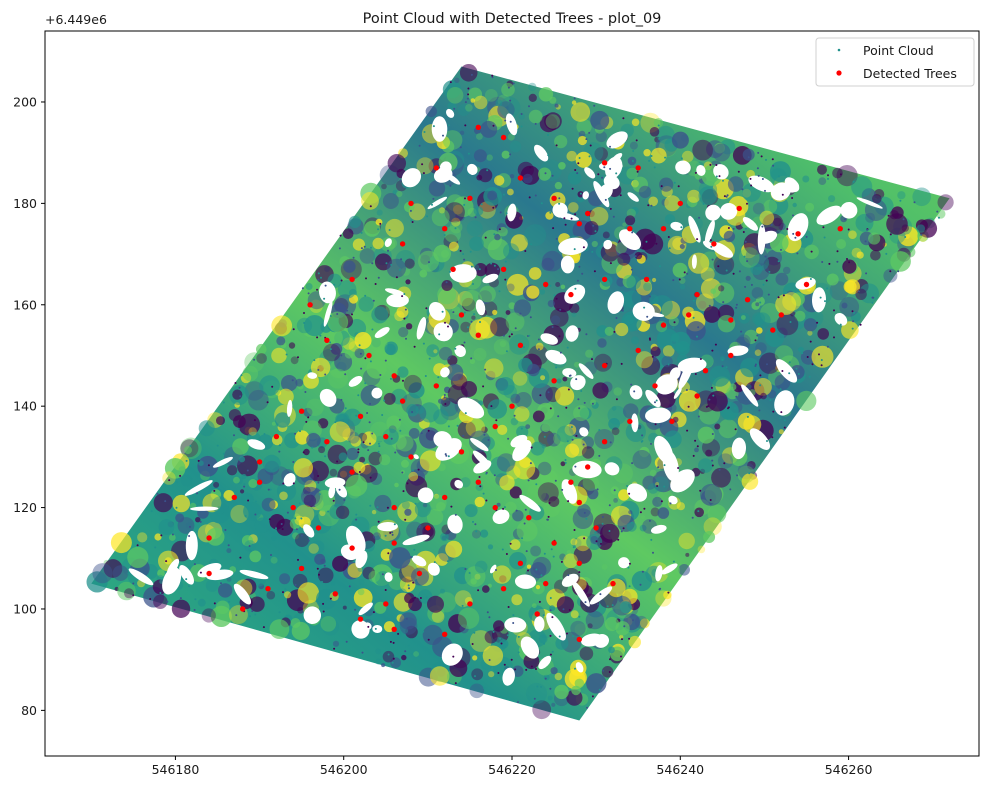 The height and width of the screenshot is (790, 989). Describe the element at coordinates (512, 769) in the screenshot. I see `x-tick-label: 546220` at that location.